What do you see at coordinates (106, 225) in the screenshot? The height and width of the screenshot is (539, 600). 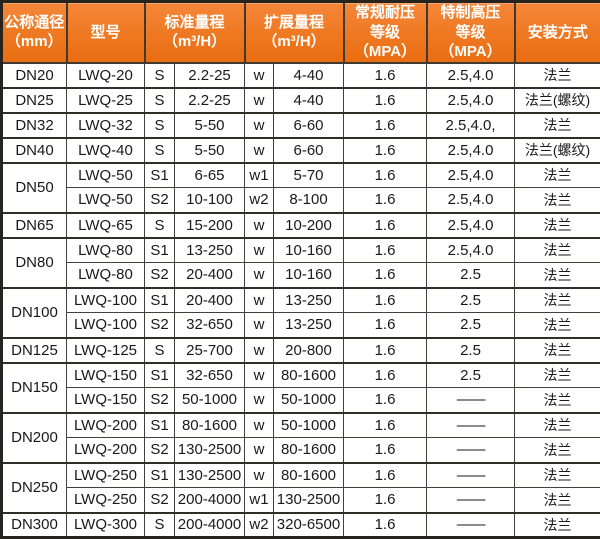 I see `model-cell: LWQ-65` at bounding box center [106, 225].